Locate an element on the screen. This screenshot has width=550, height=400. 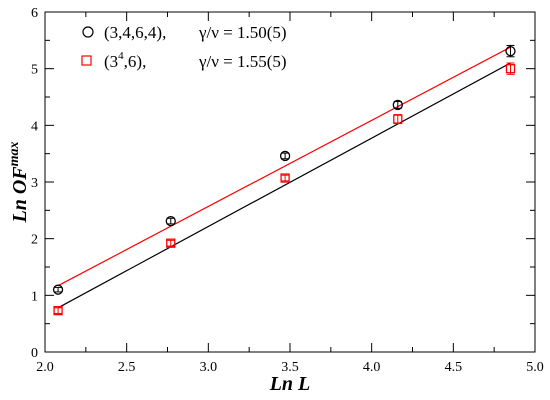
y-tick-label: 5 is located at coordinates (34, 70).